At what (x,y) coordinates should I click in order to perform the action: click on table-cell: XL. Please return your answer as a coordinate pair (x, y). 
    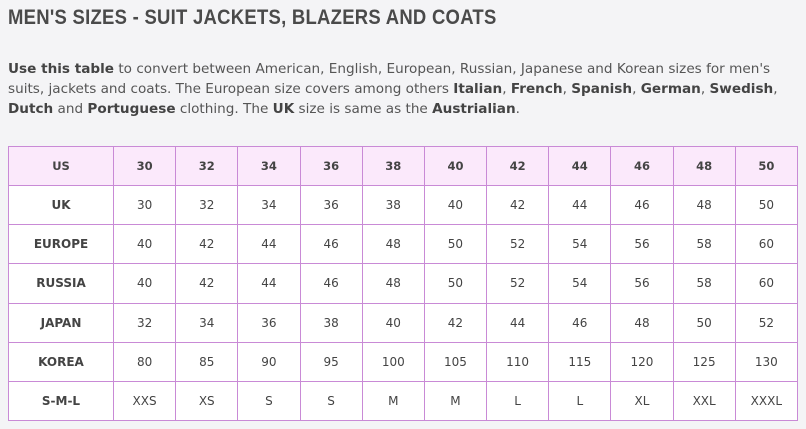
    Looking at the image, I should click on (642, 401).